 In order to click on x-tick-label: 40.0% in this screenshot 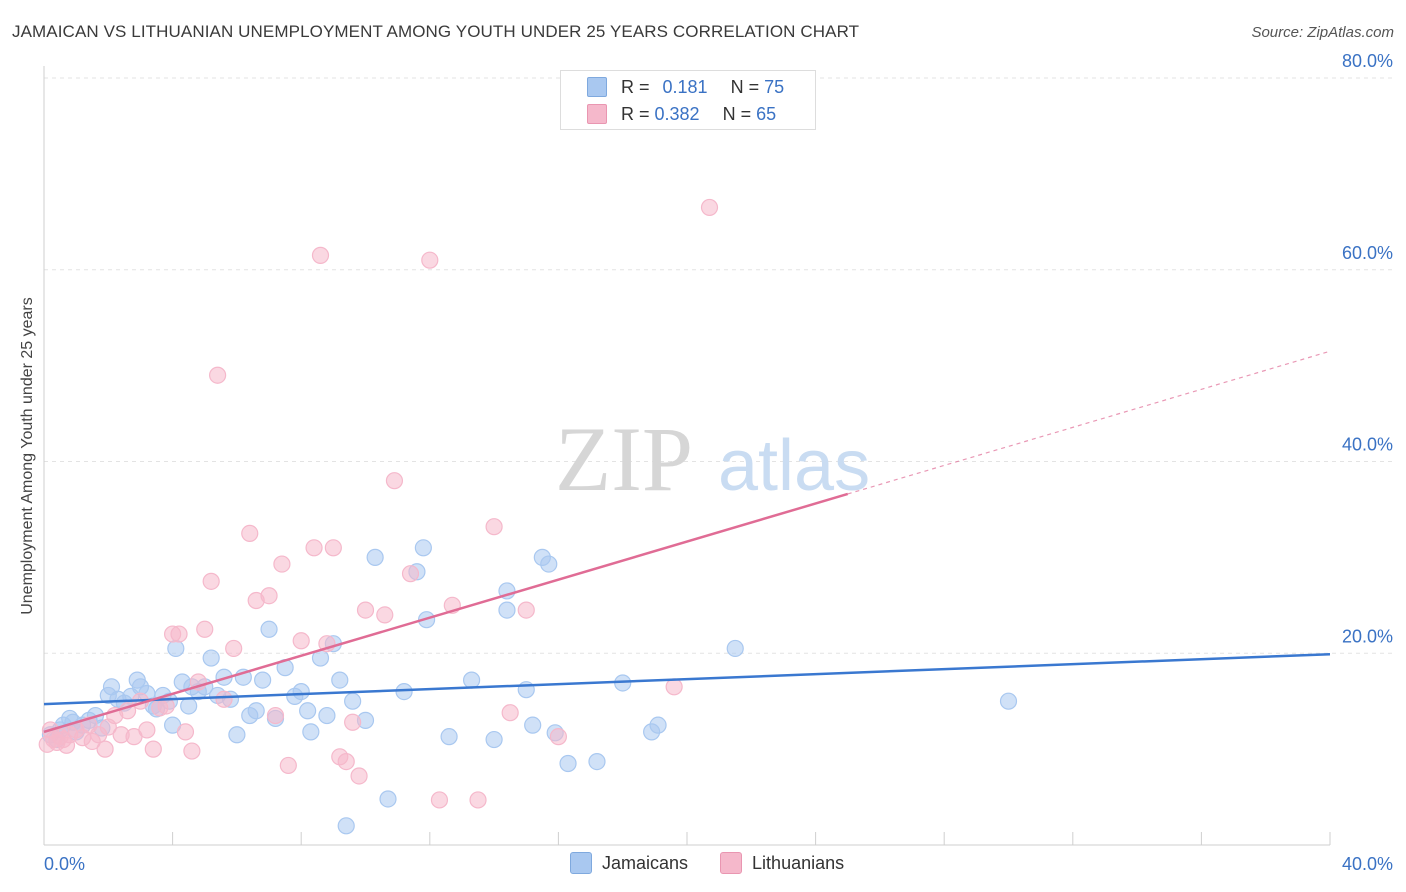, I will do `click(1367, 864)`.